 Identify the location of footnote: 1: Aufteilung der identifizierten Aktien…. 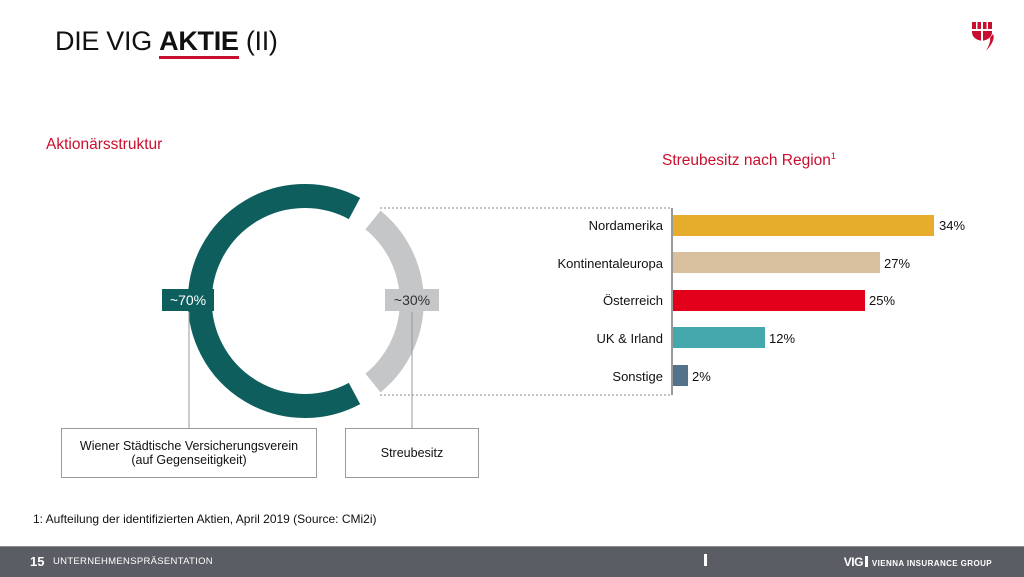
(205, 519).